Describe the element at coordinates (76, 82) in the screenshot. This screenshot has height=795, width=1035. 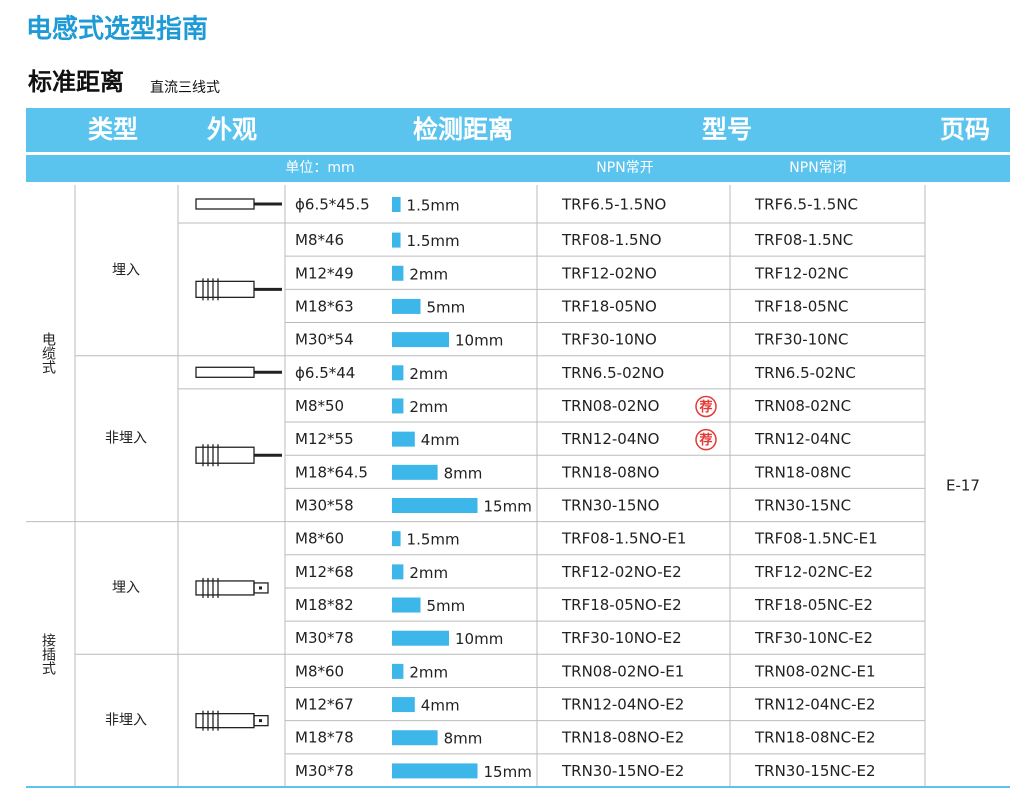
I see `subtitle: 标准距离` at that location.